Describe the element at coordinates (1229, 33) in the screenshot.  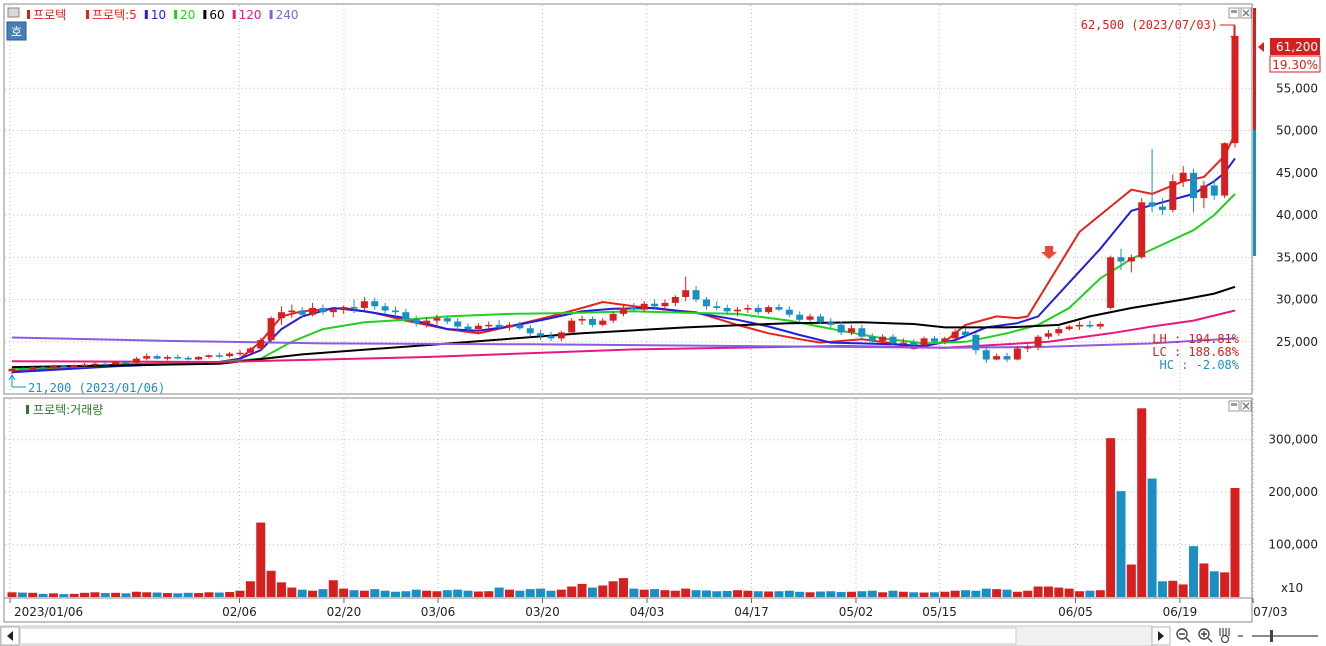
I see `high-annotation-arrow` at that location.